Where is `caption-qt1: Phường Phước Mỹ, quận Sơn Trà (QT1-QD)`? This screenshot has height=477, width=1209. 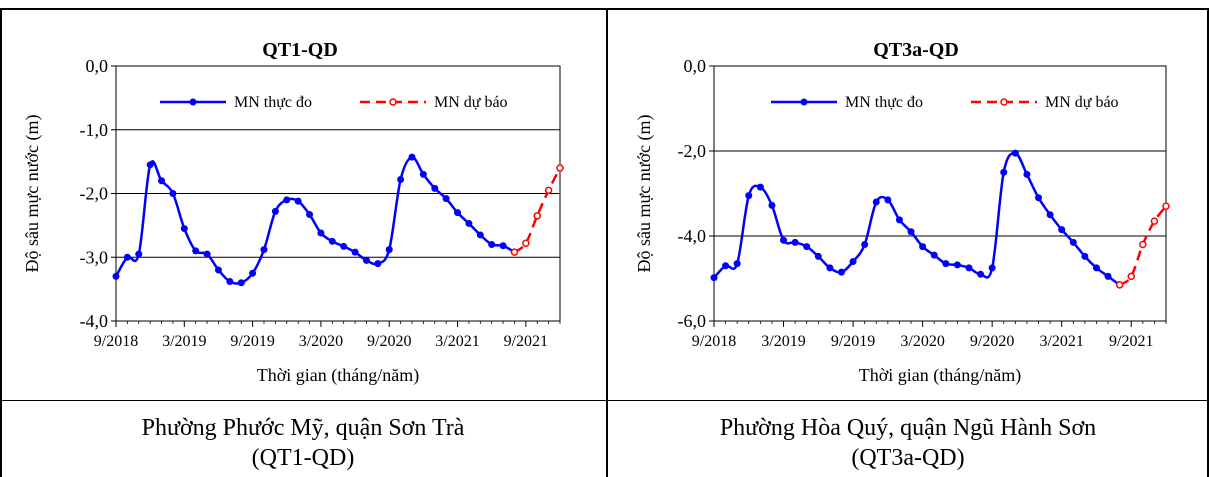 caption-qt1: Phường Phước Mỹ, quận Sơn Trà (QT1-QD) is located at coordinates (303, 443).